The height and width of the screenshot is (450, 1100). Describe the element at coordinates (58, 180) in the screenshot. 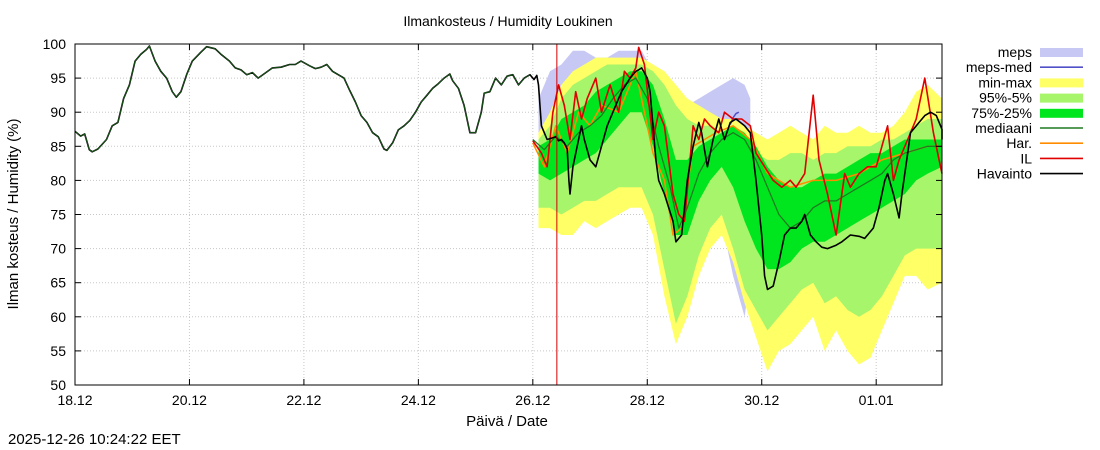

I see `y-tick-label: 80` at that location.